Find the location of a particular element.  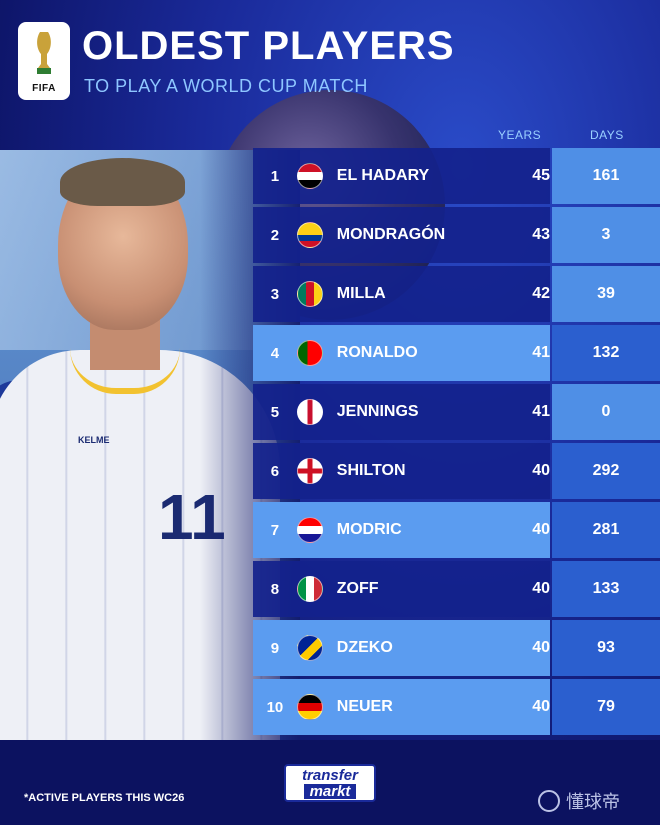

bosnia-flag-icon is located at coordinates (309, 648).